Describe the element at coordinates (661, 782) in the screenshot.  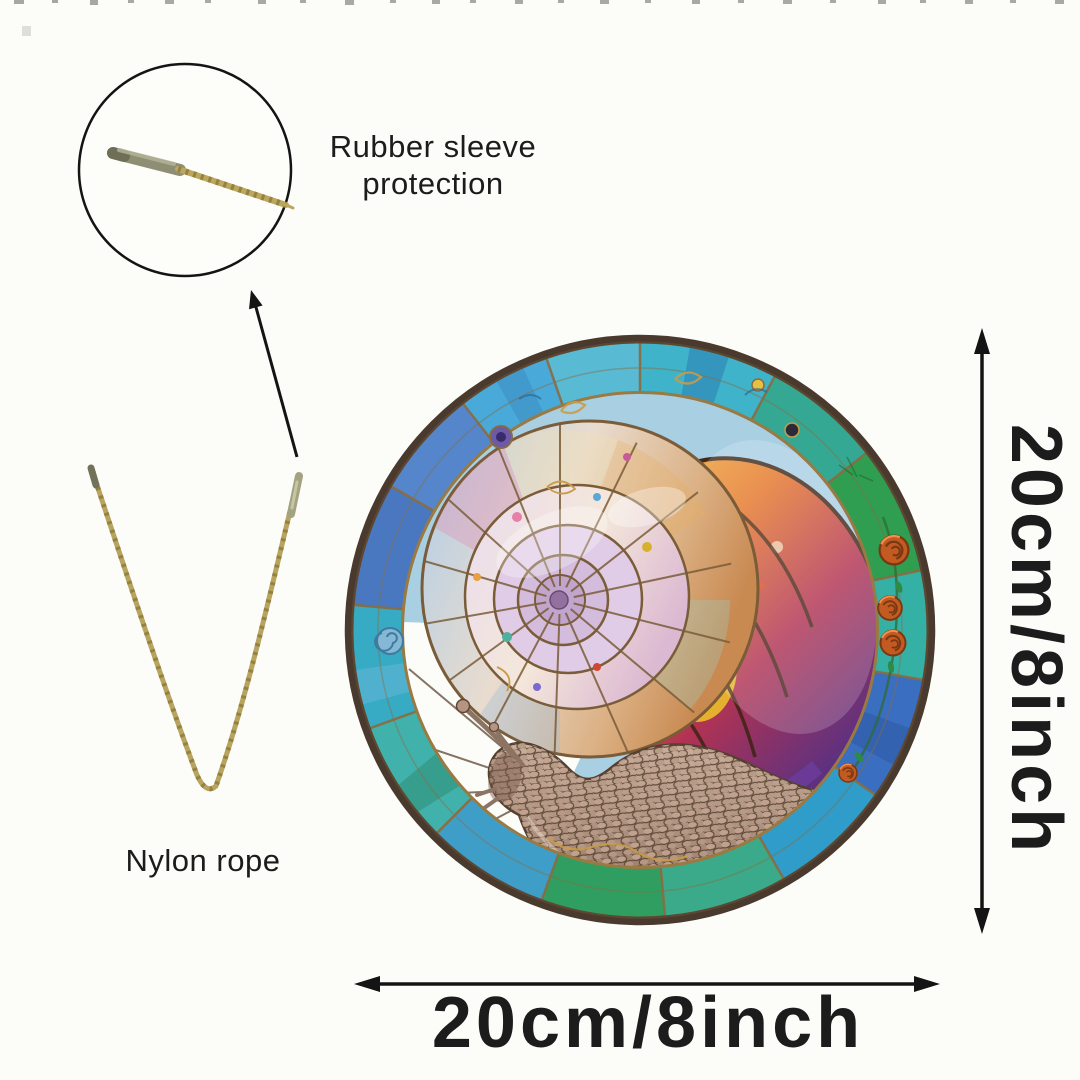
I see `snail` at that location.